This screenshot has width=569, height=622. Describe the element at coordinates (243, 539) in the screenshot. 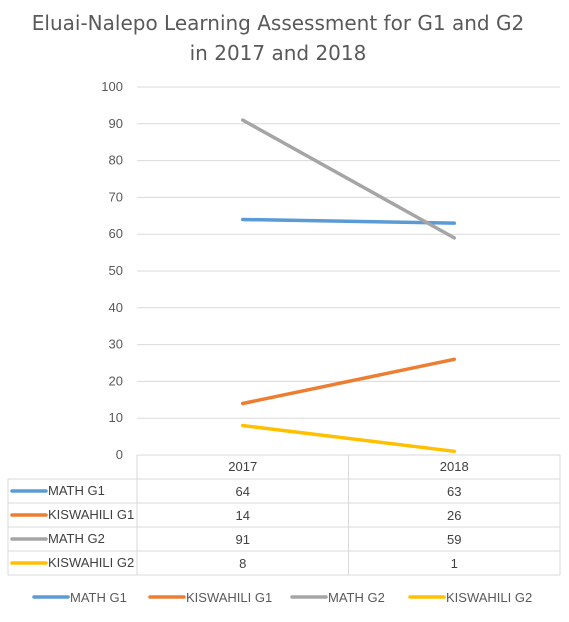

I see `data-value-label: 91` at that location.